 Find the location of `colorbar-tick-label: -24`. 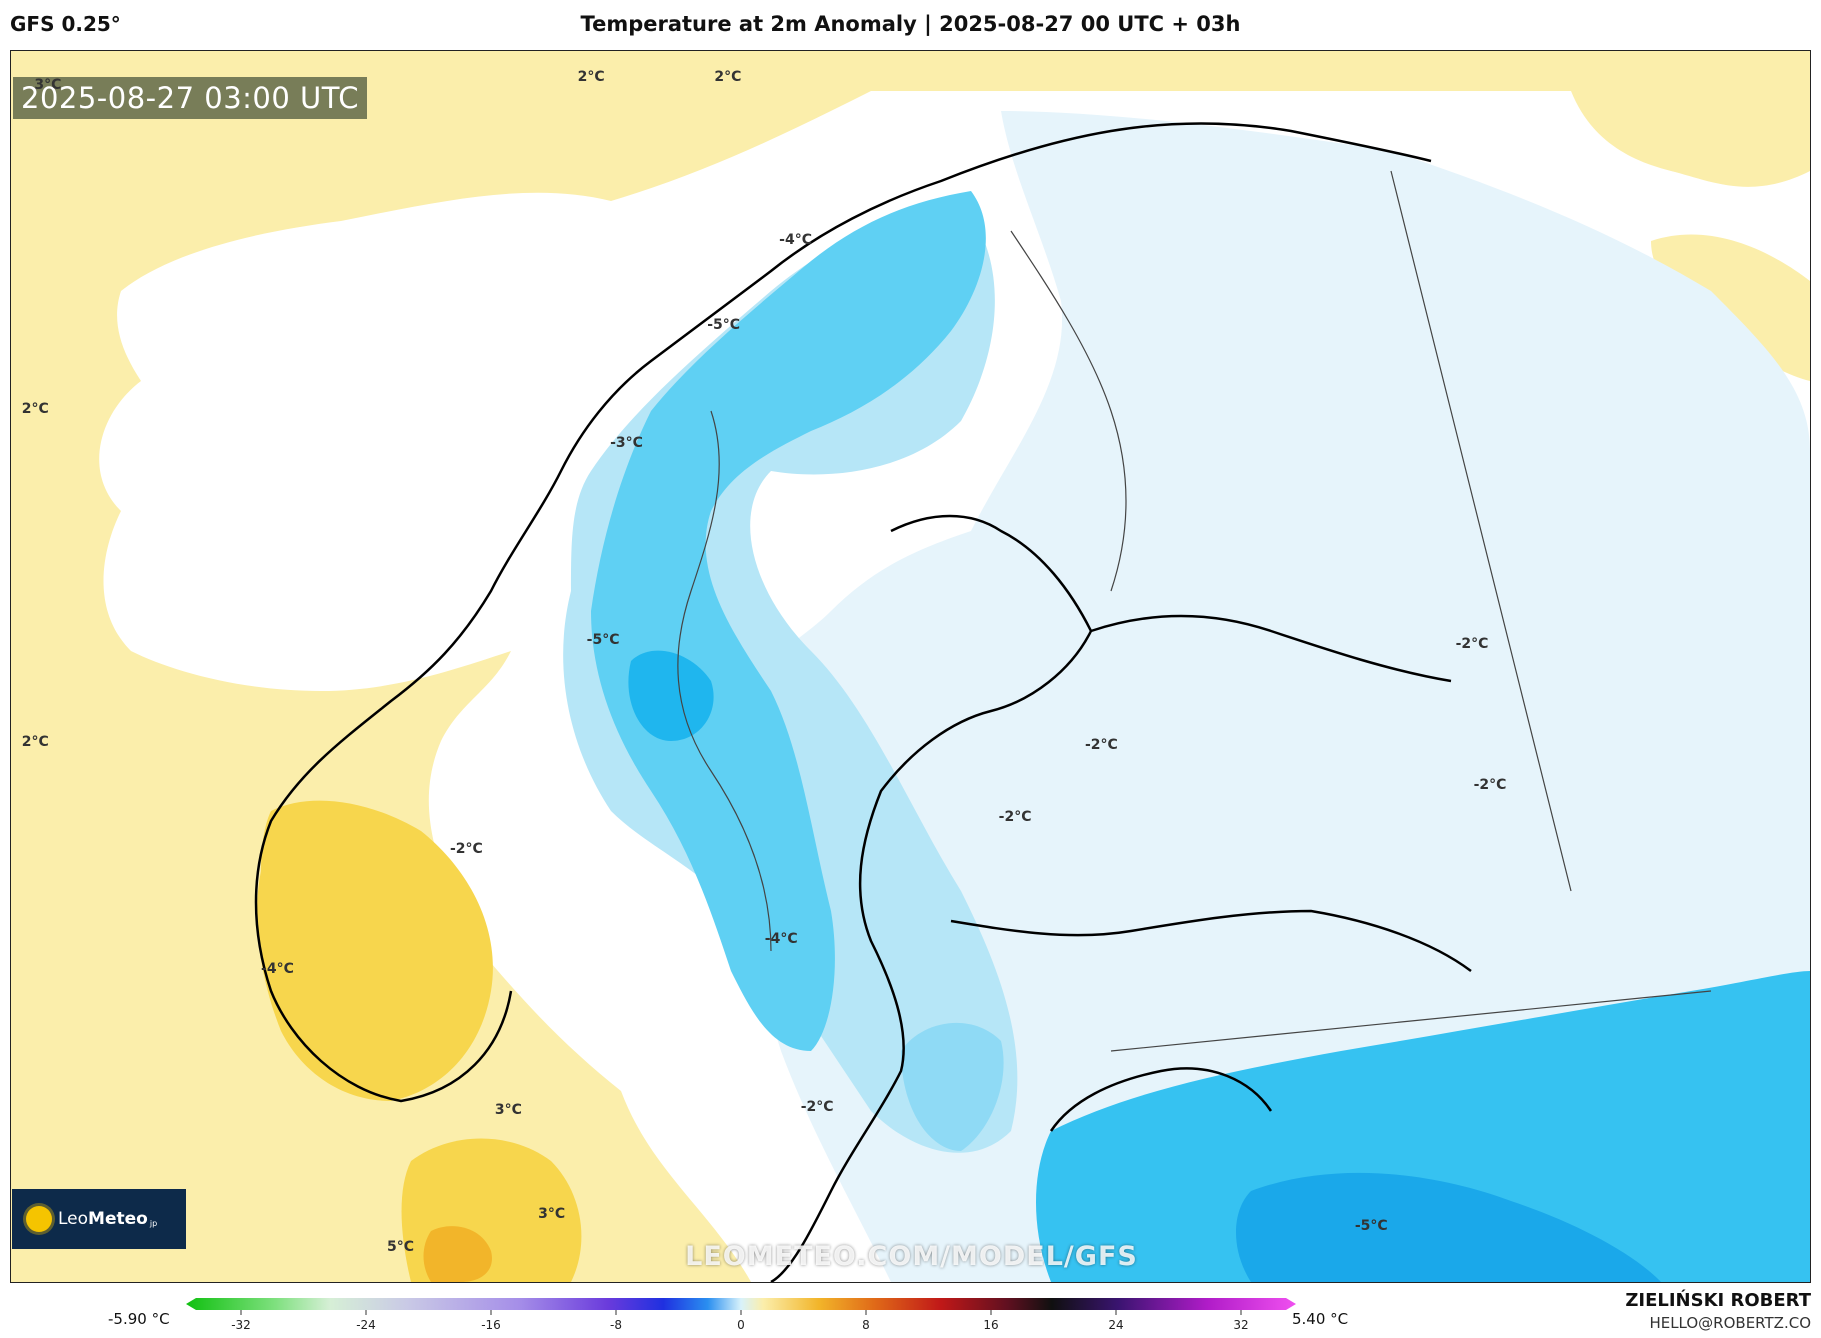

colorbar-tick-label: -24 is located at coordinates (366, 1325).